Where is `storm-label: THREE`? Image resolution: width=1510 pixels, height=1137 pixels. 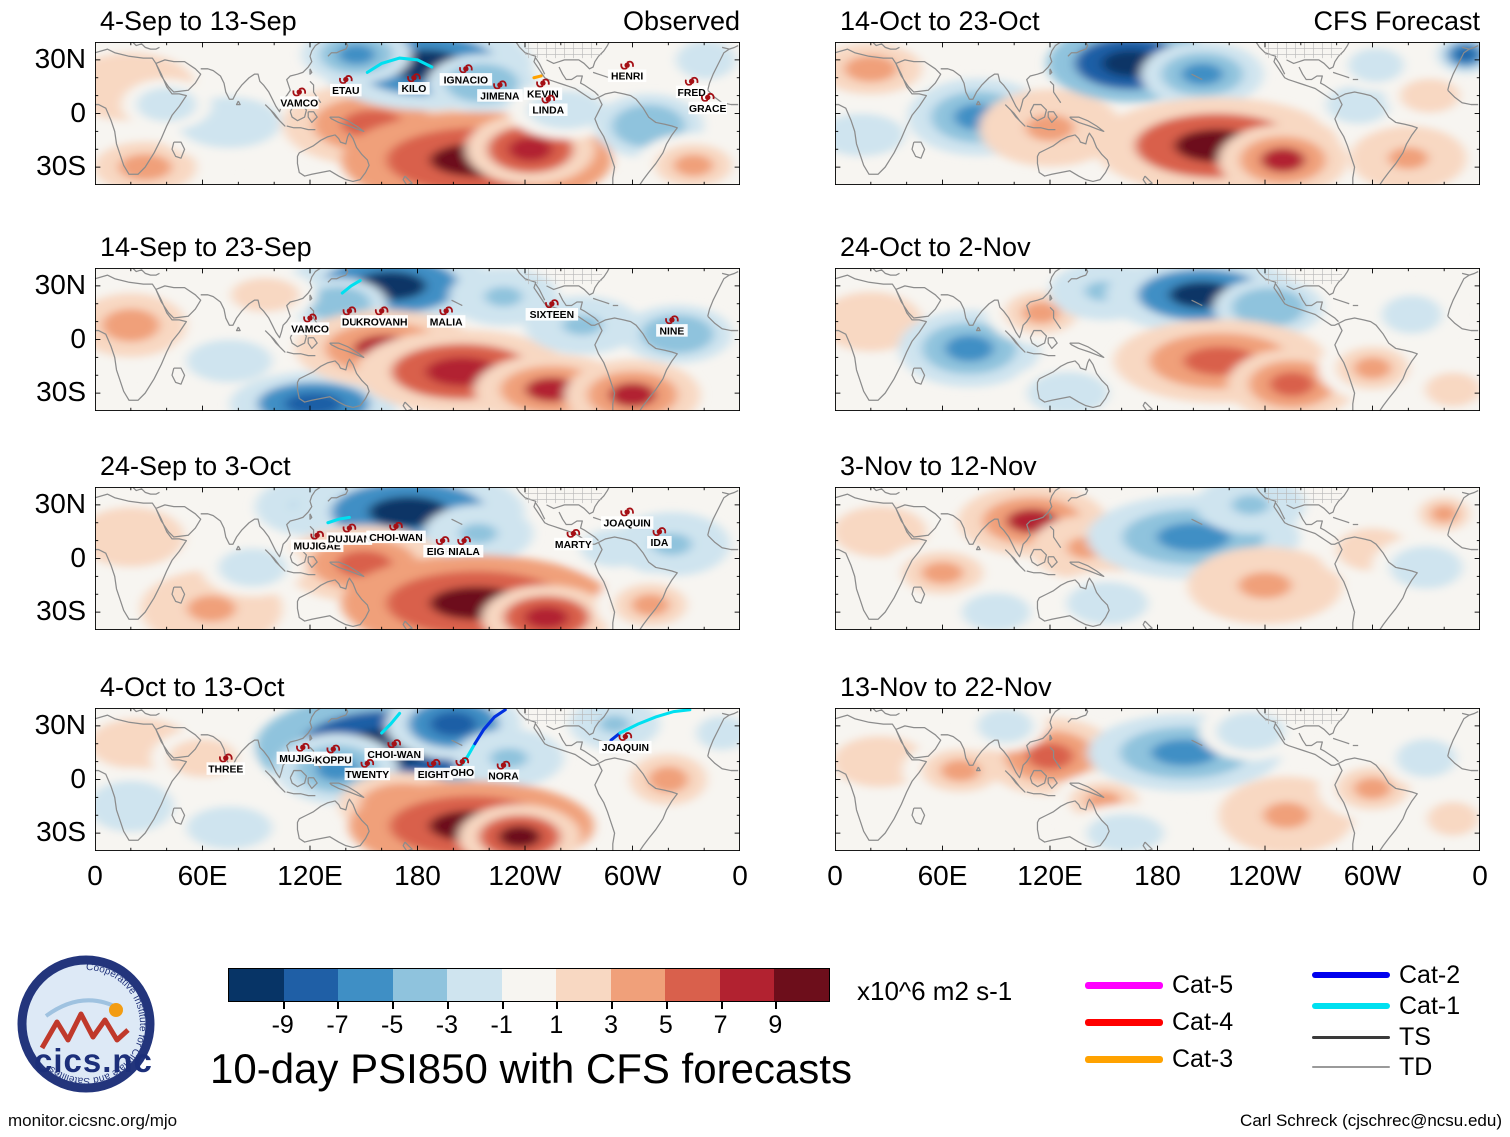 storm-label: THREE is located at coordinates (225, 770).